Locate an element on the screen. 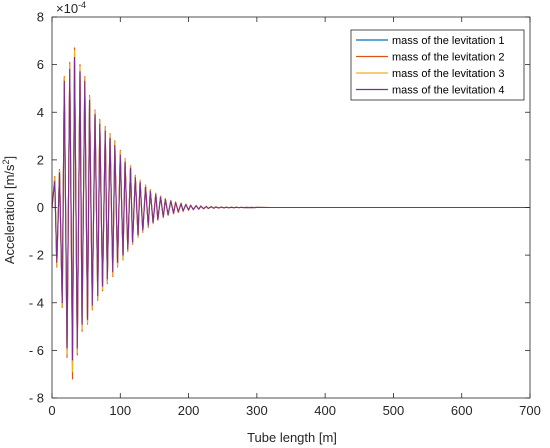 This screenshot has width=550, height=448. y-tick-label: 0 is located at coordinates (40, 207).